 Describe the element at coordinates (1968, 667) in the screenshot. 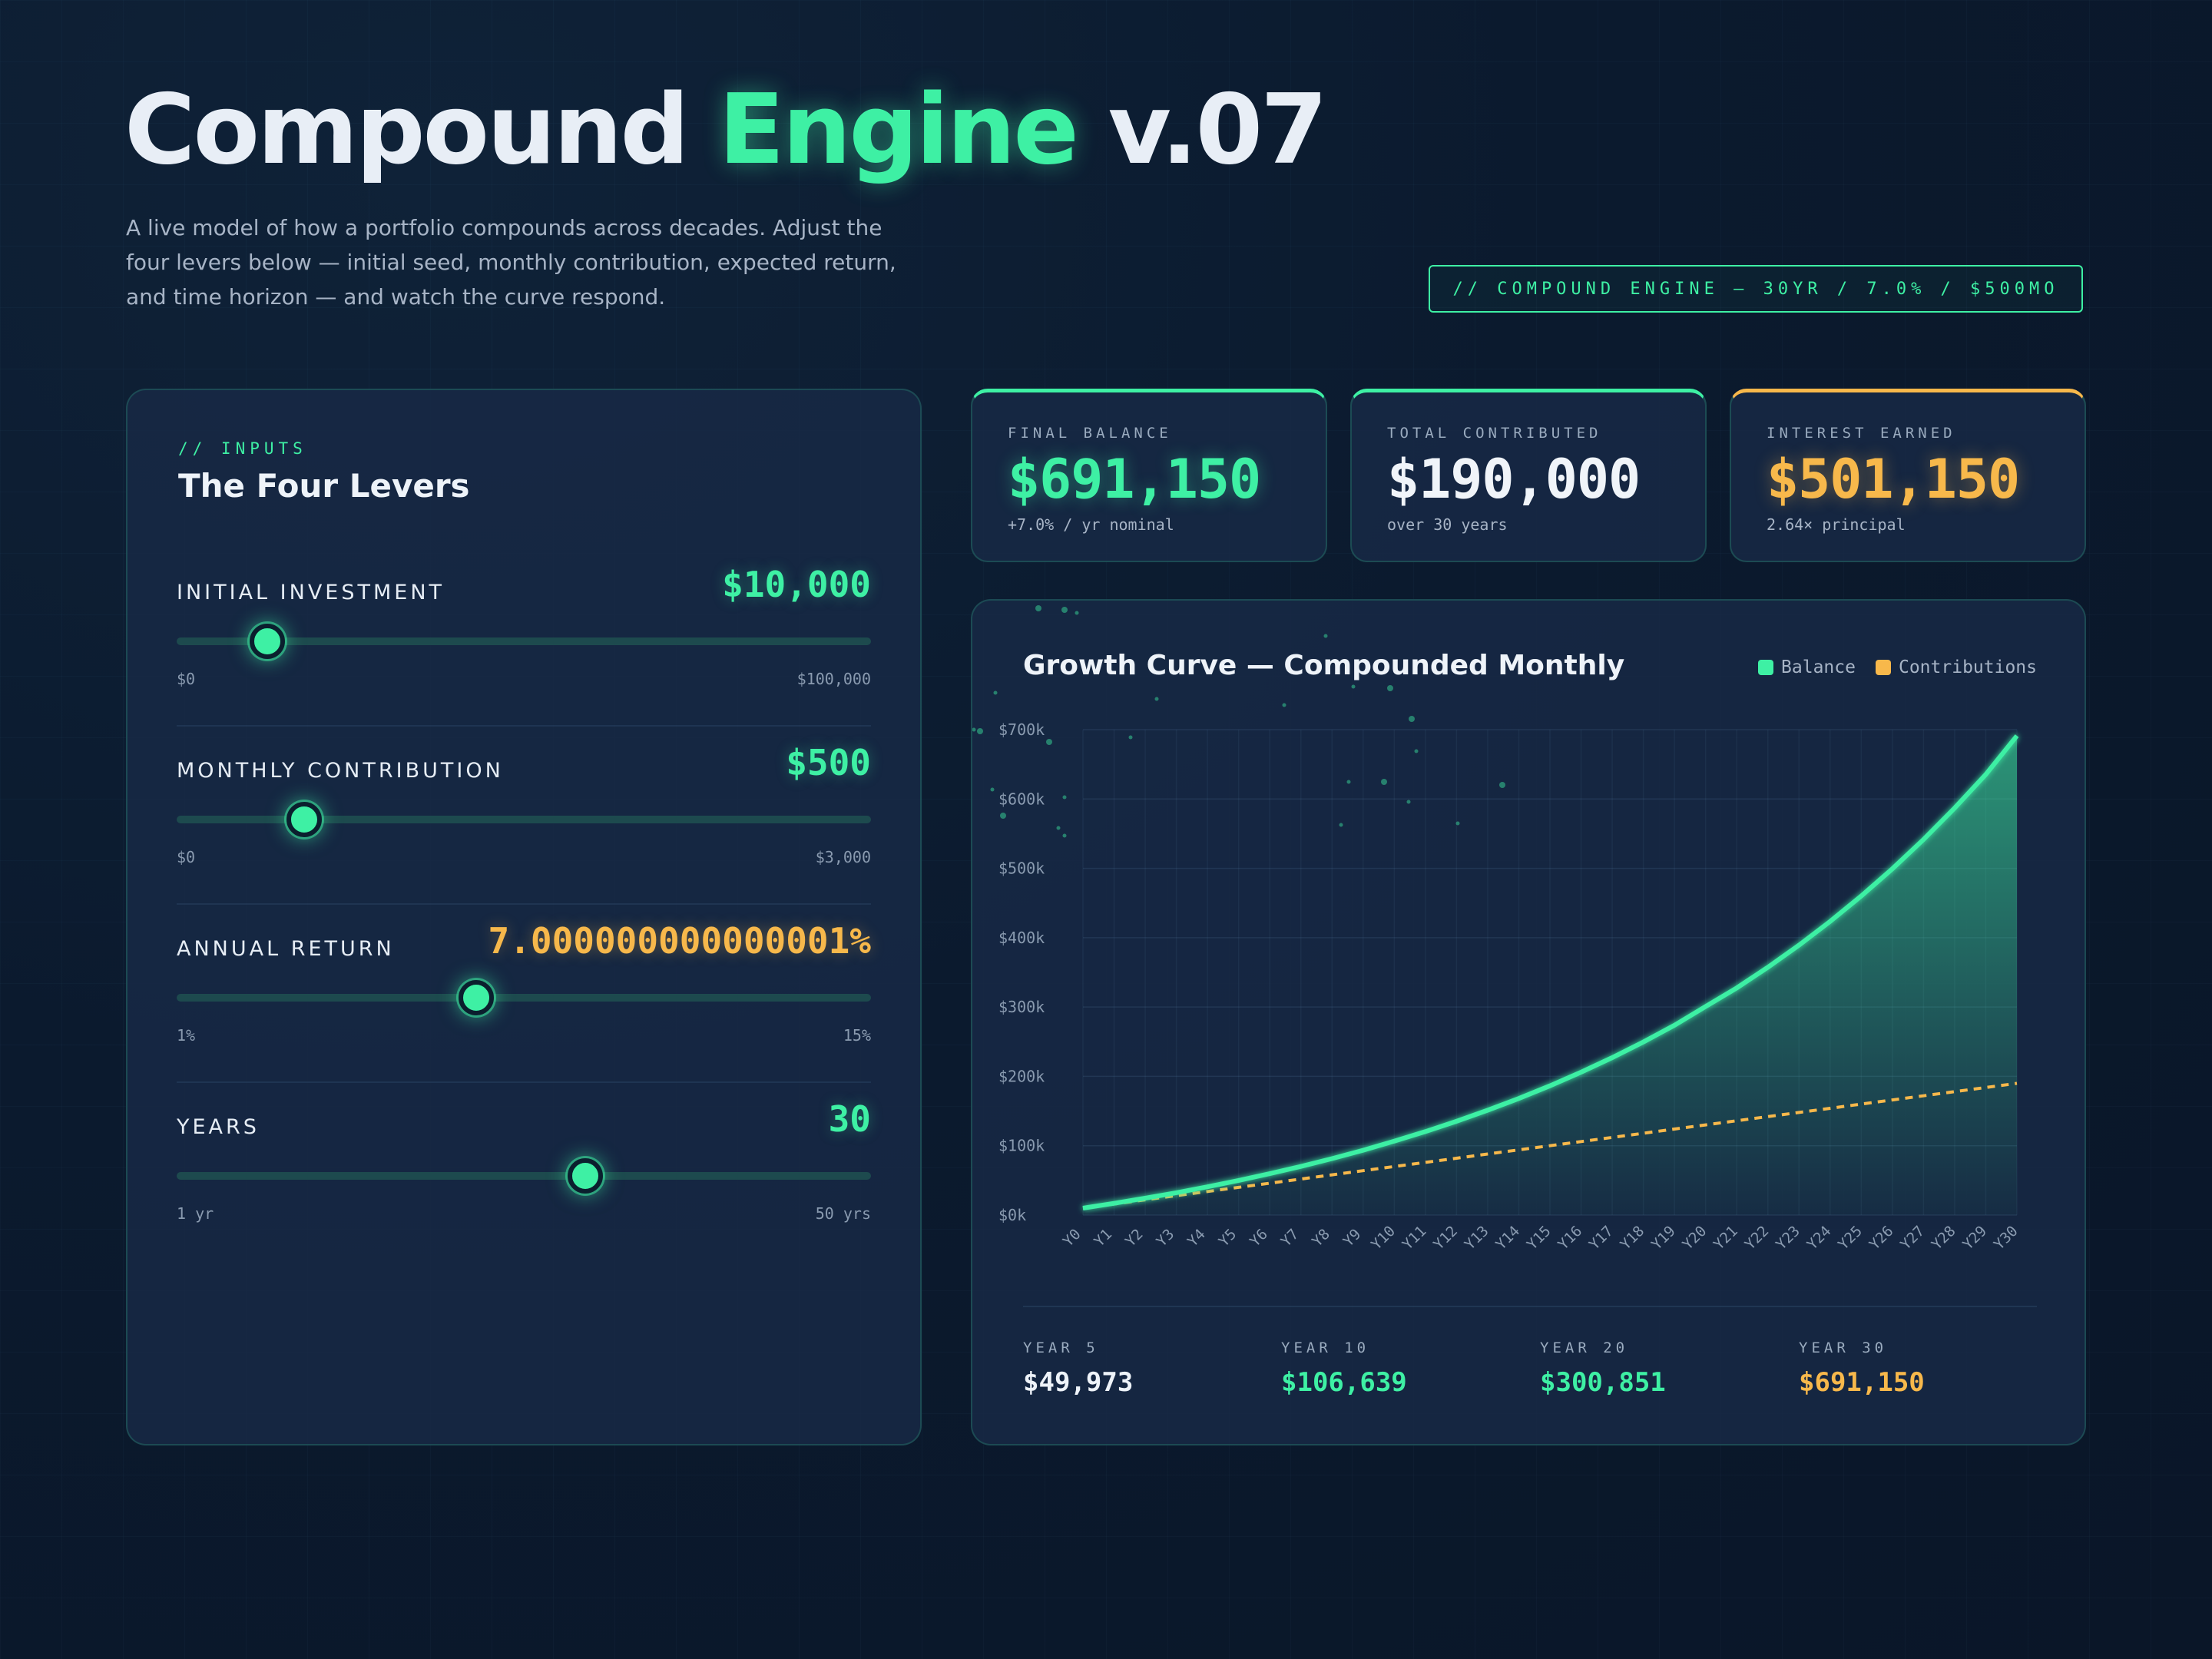

I see `legend-label: Contributions` at that location.